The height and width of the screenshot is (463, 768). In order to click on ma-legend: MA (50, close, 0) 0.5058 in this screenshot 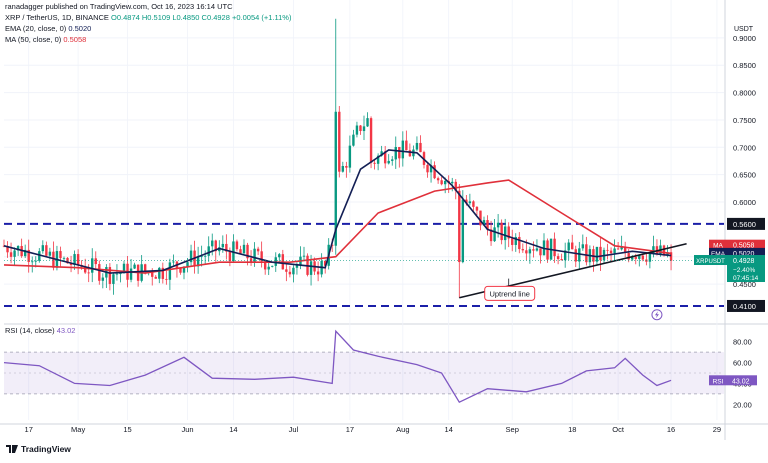, I will do `click(45, 39)`.